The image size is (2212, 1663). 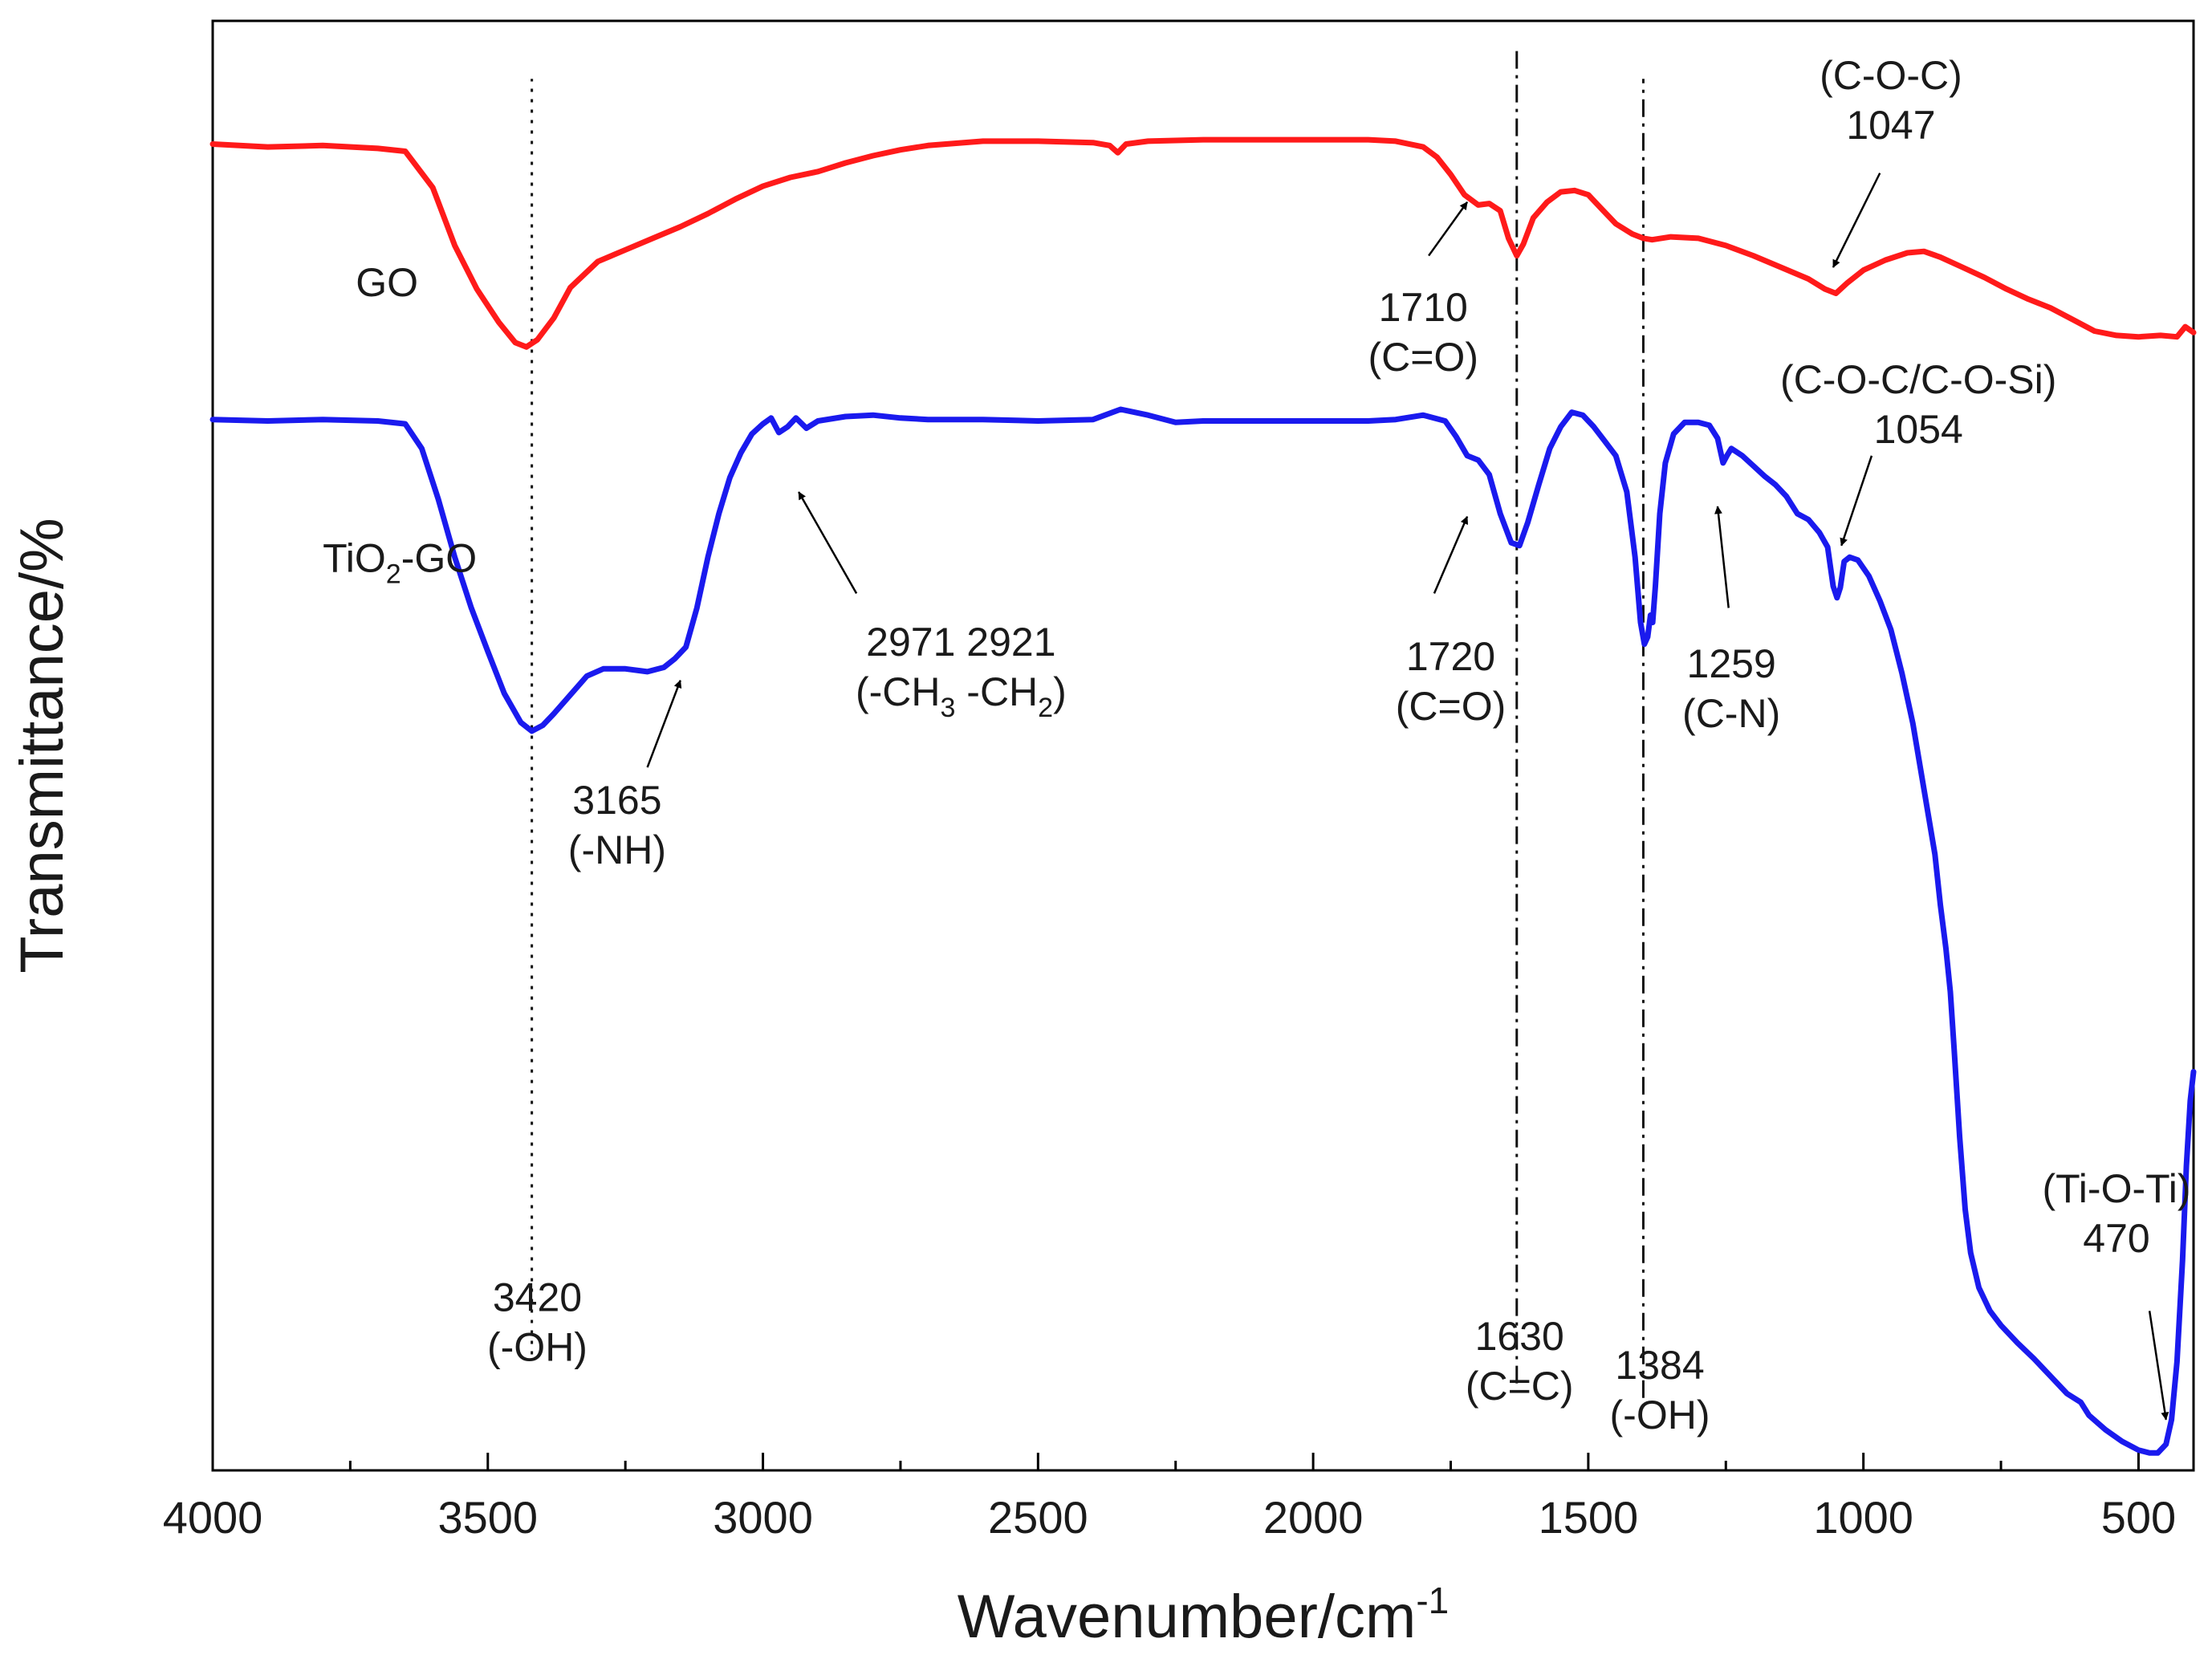 I want to click on peak-annotation: 1047, so click(x=1891, y=125).